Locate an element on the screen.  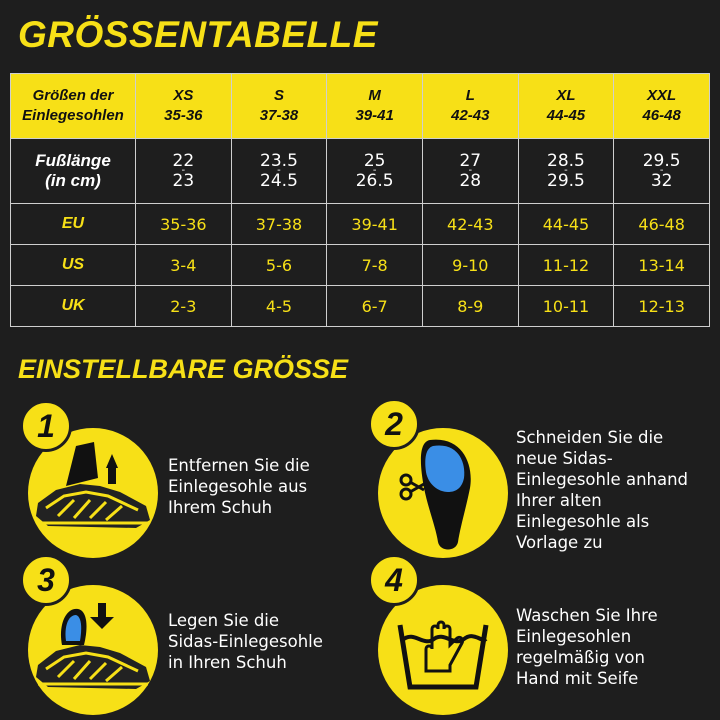
hand-wash-icon is located at coordinates (443, 655).